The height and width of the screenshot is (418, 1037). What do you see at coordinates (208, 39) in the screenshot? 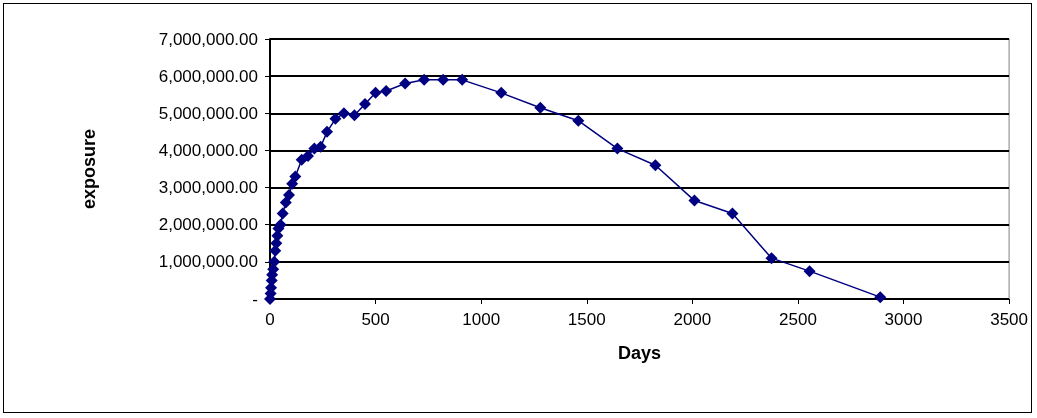
I see `y-tick-label: 7,000,000.00` at bounding box center [208, 39].